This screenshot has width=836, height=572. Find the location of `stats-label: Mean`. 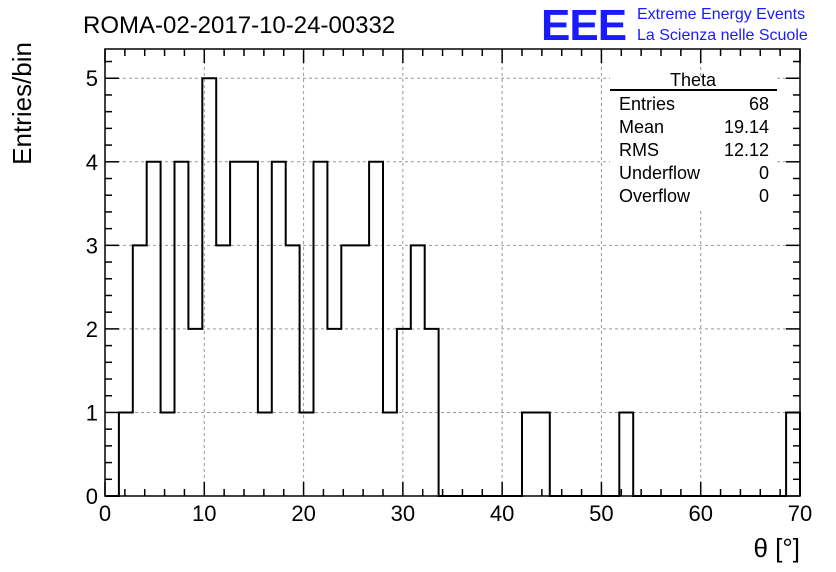

stats-label: Mean is located at coordinates (641, 127).